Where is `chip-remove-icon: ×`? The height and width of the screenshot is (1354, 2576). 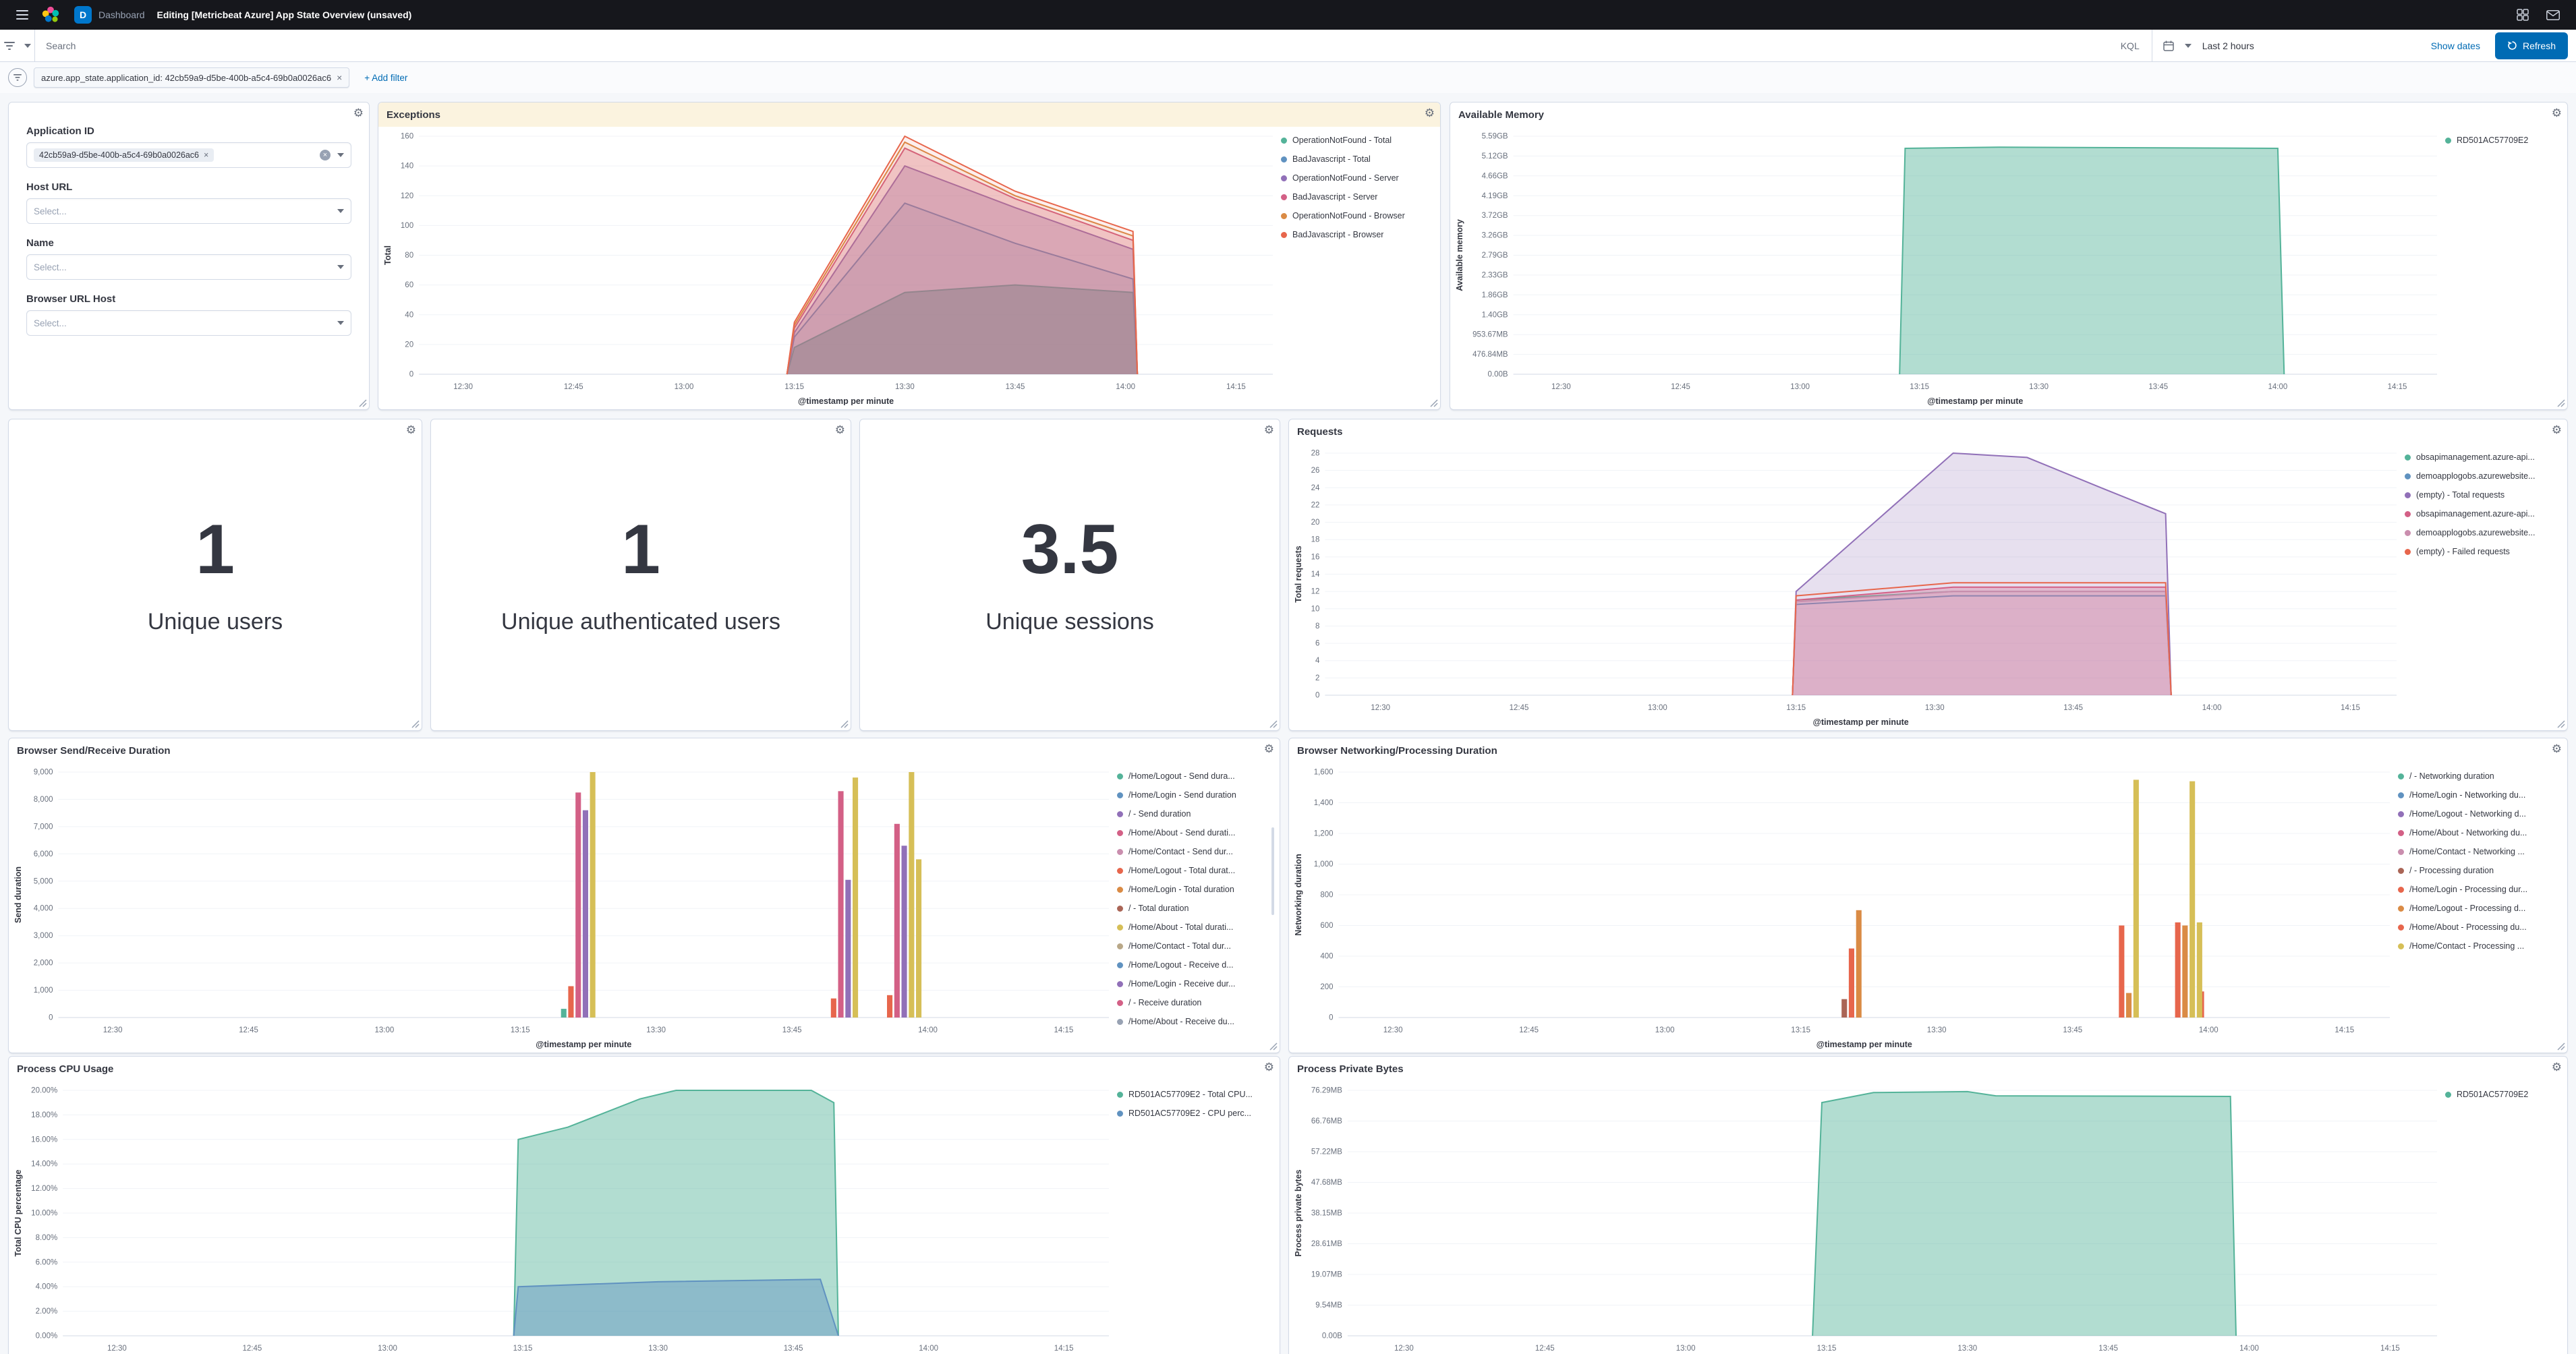 chip-remove-icon: × is located at coordinates (206, 155).